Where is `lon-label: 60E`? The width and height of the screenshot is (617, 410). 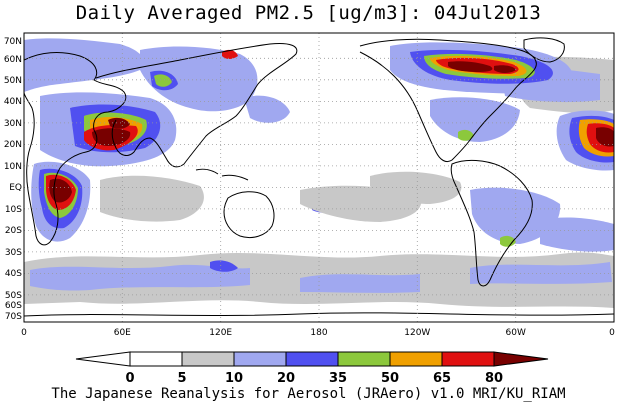
lon-label: 60E is located at coordinates (122, 333).